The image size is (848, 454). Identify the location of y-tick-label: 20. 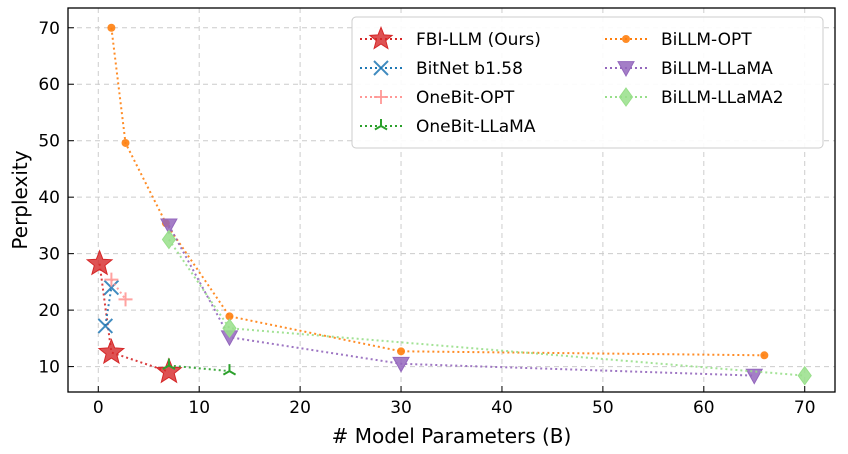
(49, 311).